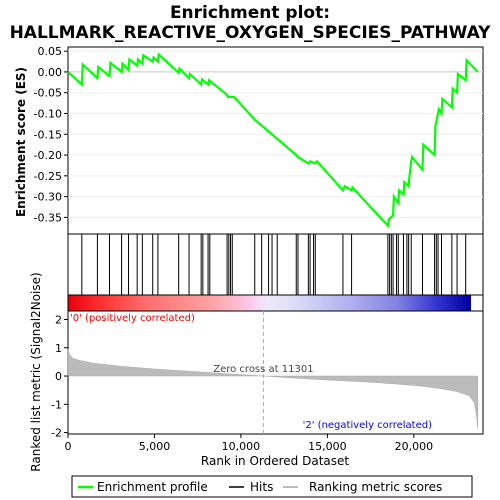  I want to click on es-y-tick-label: -0.30, so click(48, 197).